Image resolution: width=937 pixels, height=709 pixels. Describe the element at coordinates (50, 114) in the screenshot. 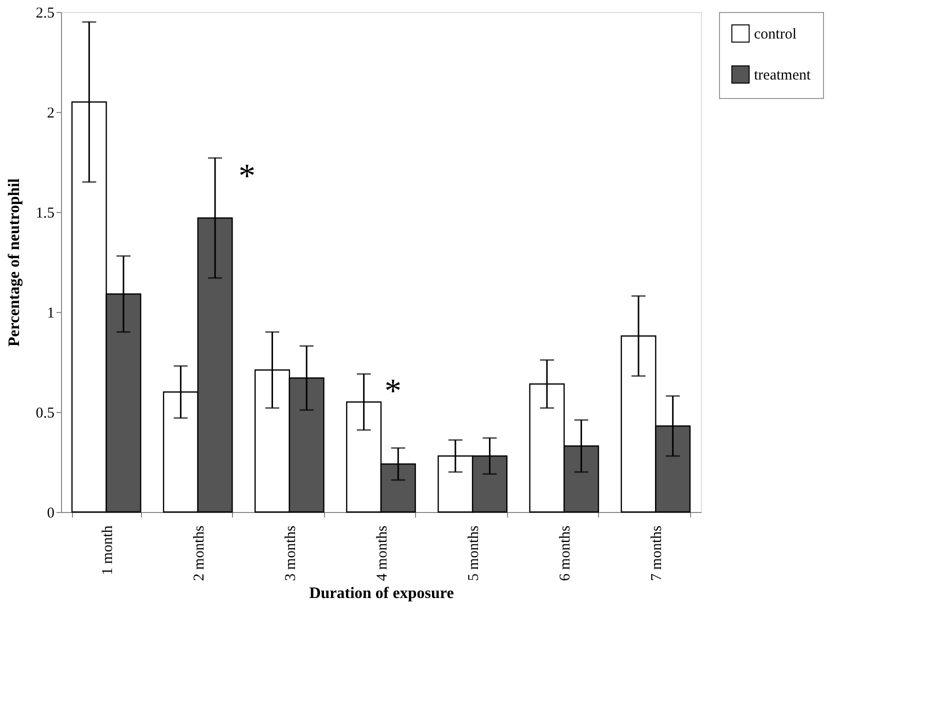

I see `y-tick-label: 2` at that location.